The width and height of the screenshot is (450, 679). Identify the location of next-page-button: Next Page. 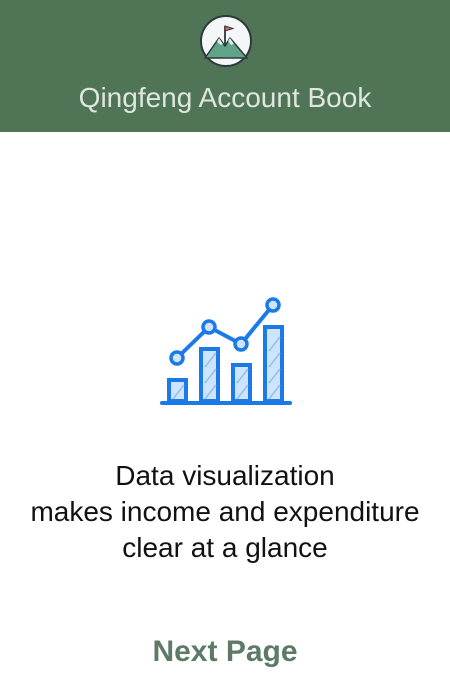
(225, 652).